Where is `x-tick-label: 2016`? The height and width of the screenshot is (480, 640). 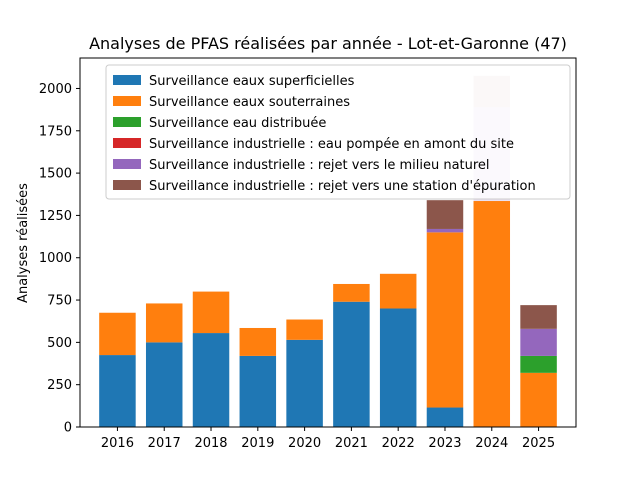 x-tick-label: 2016 is located at coordinates (117, 443).